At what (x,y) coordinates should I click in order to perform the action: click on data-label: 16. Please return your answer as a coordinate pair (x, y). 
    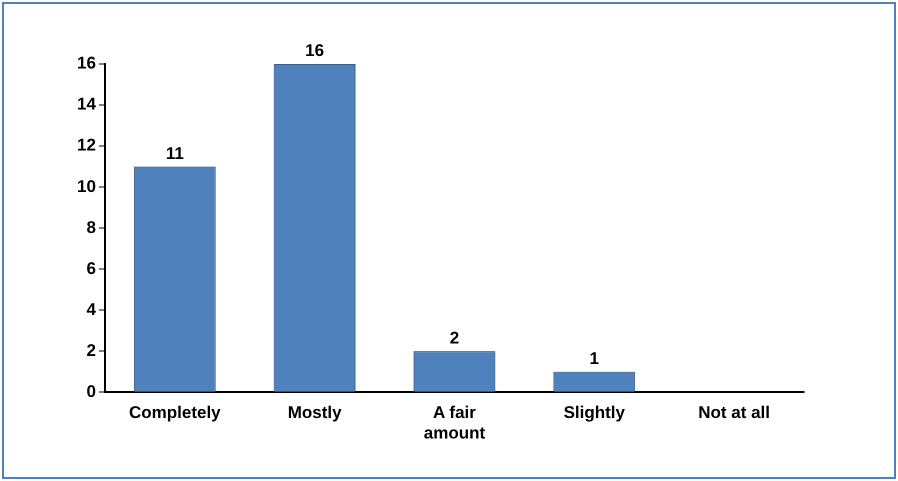
    Looking at the image, I should click on (314, 50).